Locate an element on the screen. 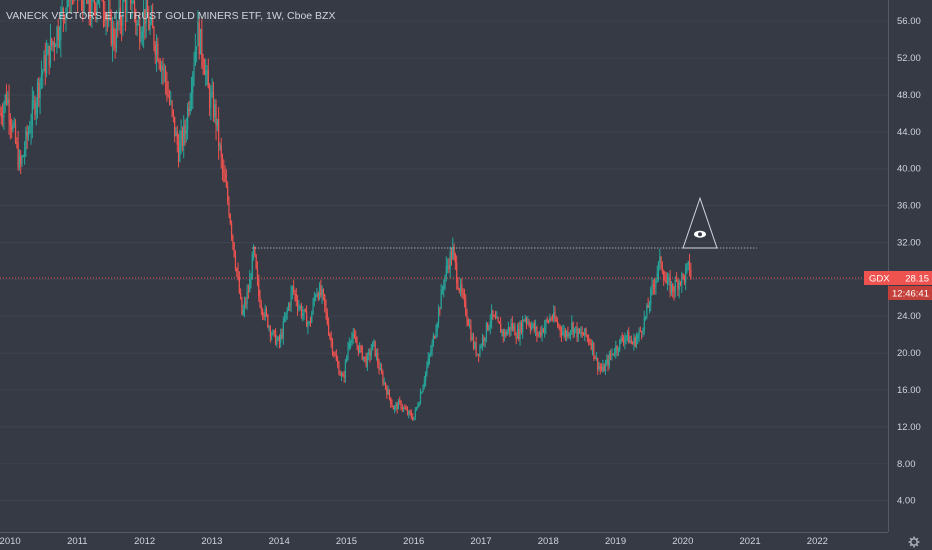 The width and height of the screenshot is (932, 550). settings-icon is located at coordinates (914, 542).